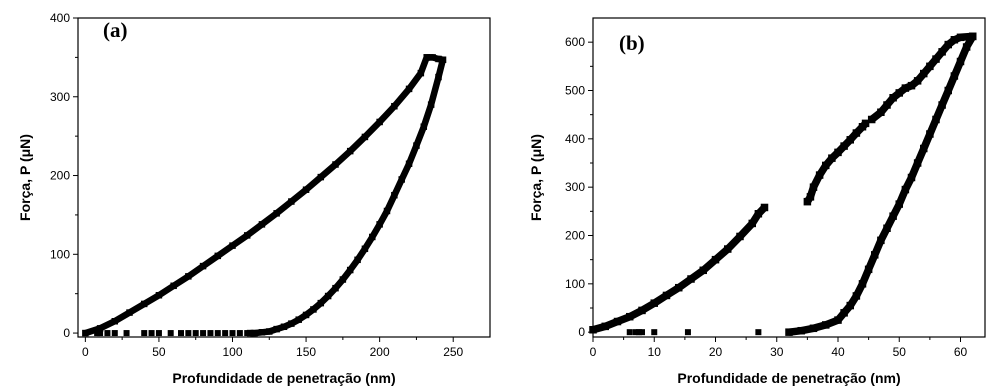  Describe the element at coordinates (961, 352) in the screenshot. I see `x-tick-label: 60` at that location.